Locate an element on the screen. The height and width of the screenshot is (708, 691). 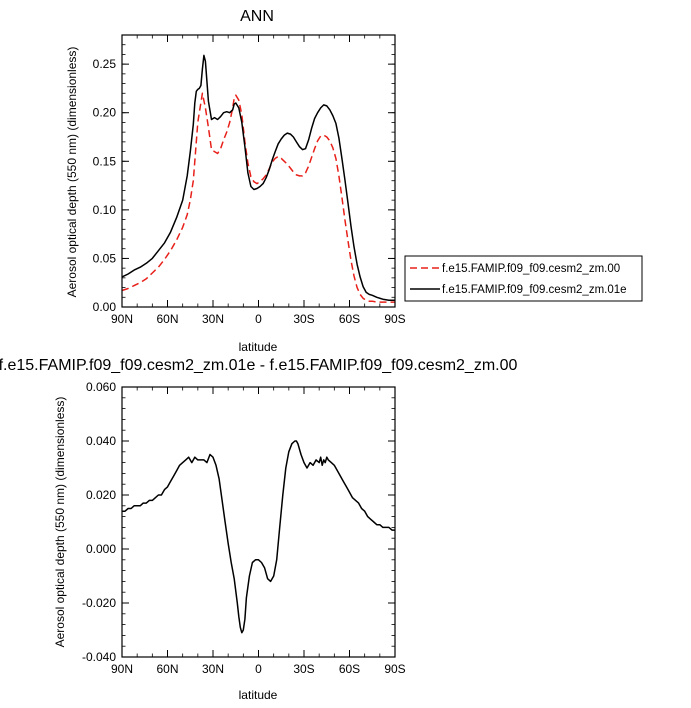
top-x-tick-label: 90N is located at coordinates (122, 319).